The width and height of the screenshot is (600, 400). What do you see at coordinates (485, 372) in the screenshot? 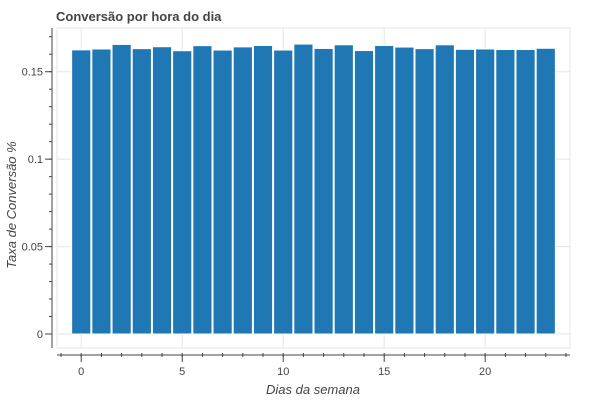
I see `x-tick-label: 20` at bounding box center [485, 372].